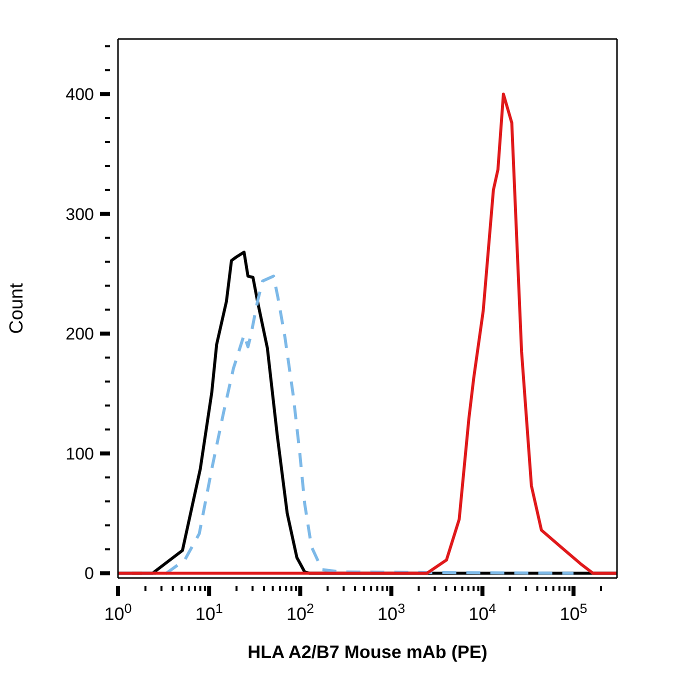 Image resolution: width=700 pixels, height=700 pixels. Describe the element at coordinates (118, 612) in the screenshot. I see `x-tick-label: 10$^{0}$` at that location.